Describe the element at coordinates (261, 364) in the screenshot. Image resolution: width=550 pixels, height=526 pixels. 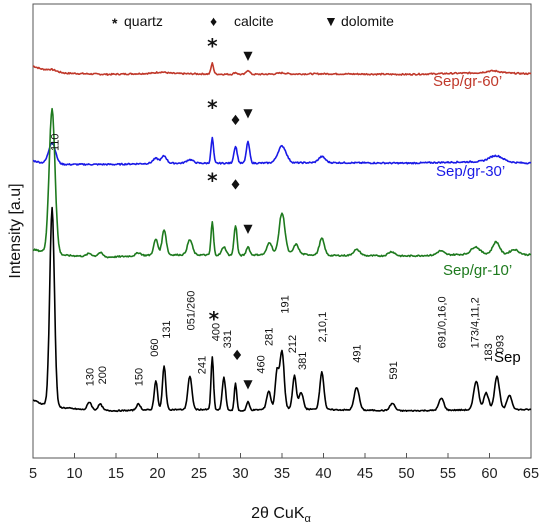
I see `peak-label-10: 460` at that location.